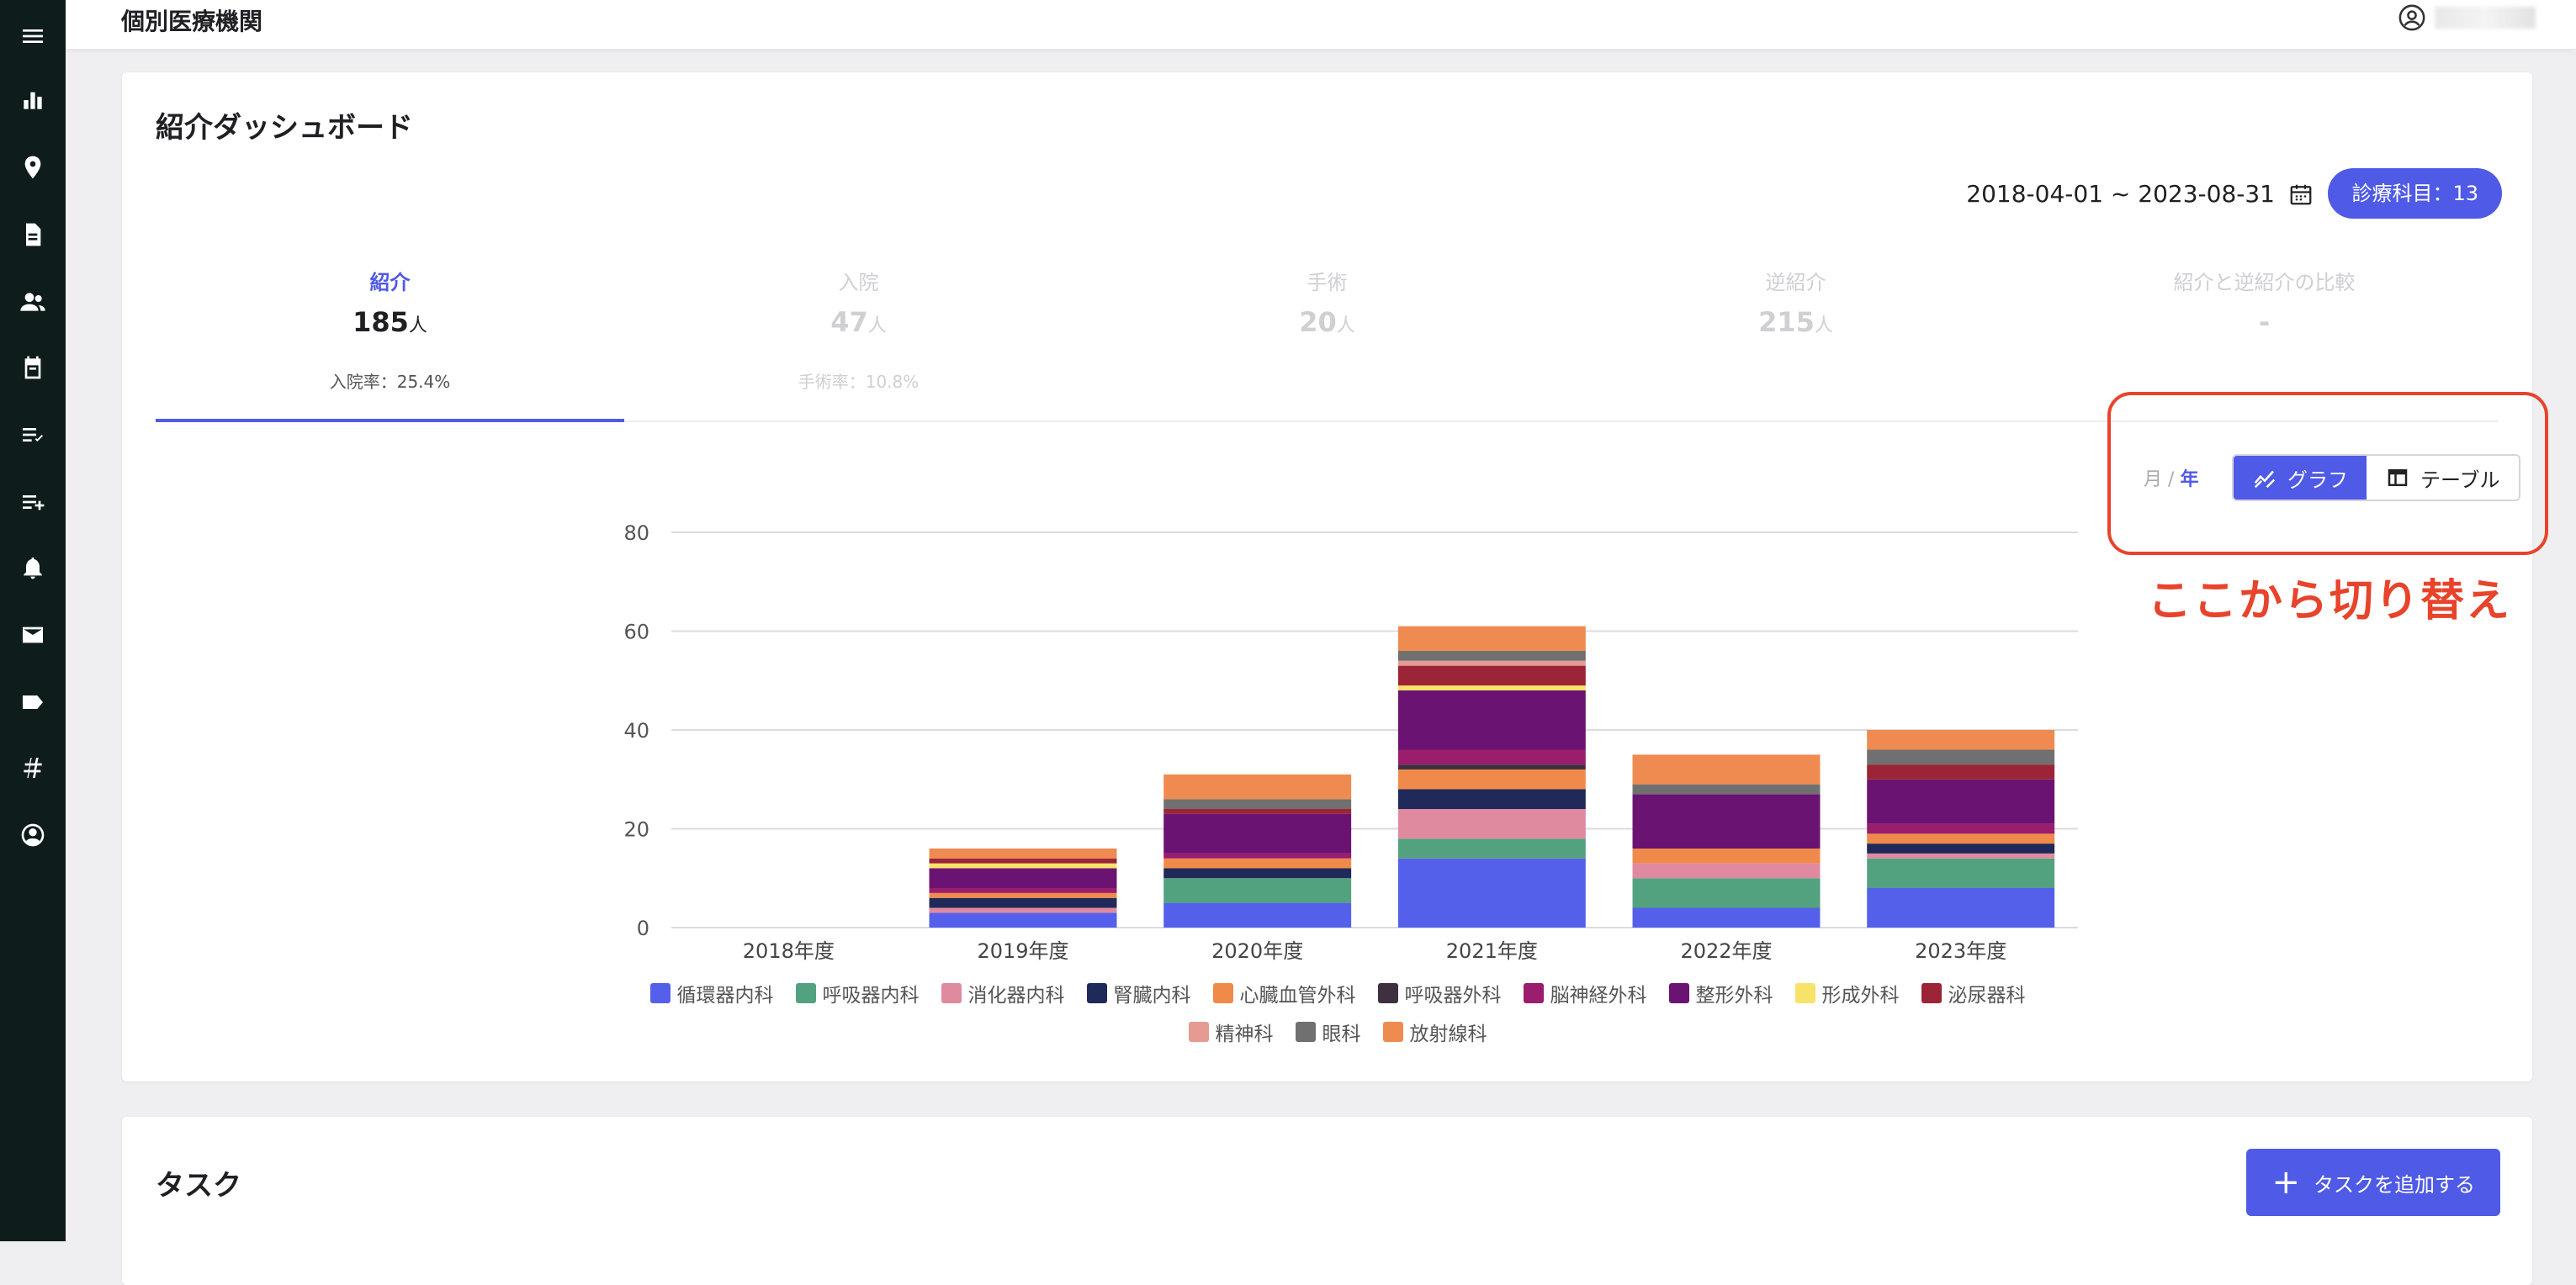  Describe the element at coordinates (33, 502) in the screenshot. I see `playlist-add-icon` at that location.